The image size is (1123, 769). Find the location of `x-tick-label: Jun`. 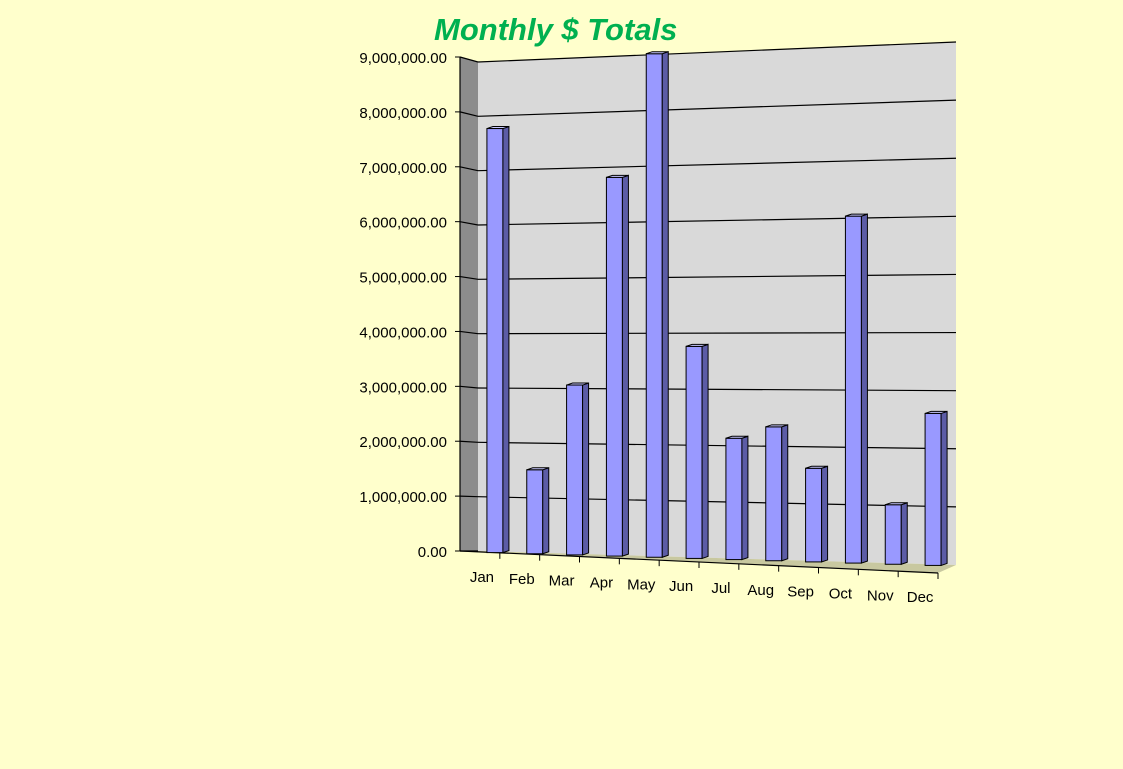

x-tick-label: Jun is located at coordinates (681, 586).